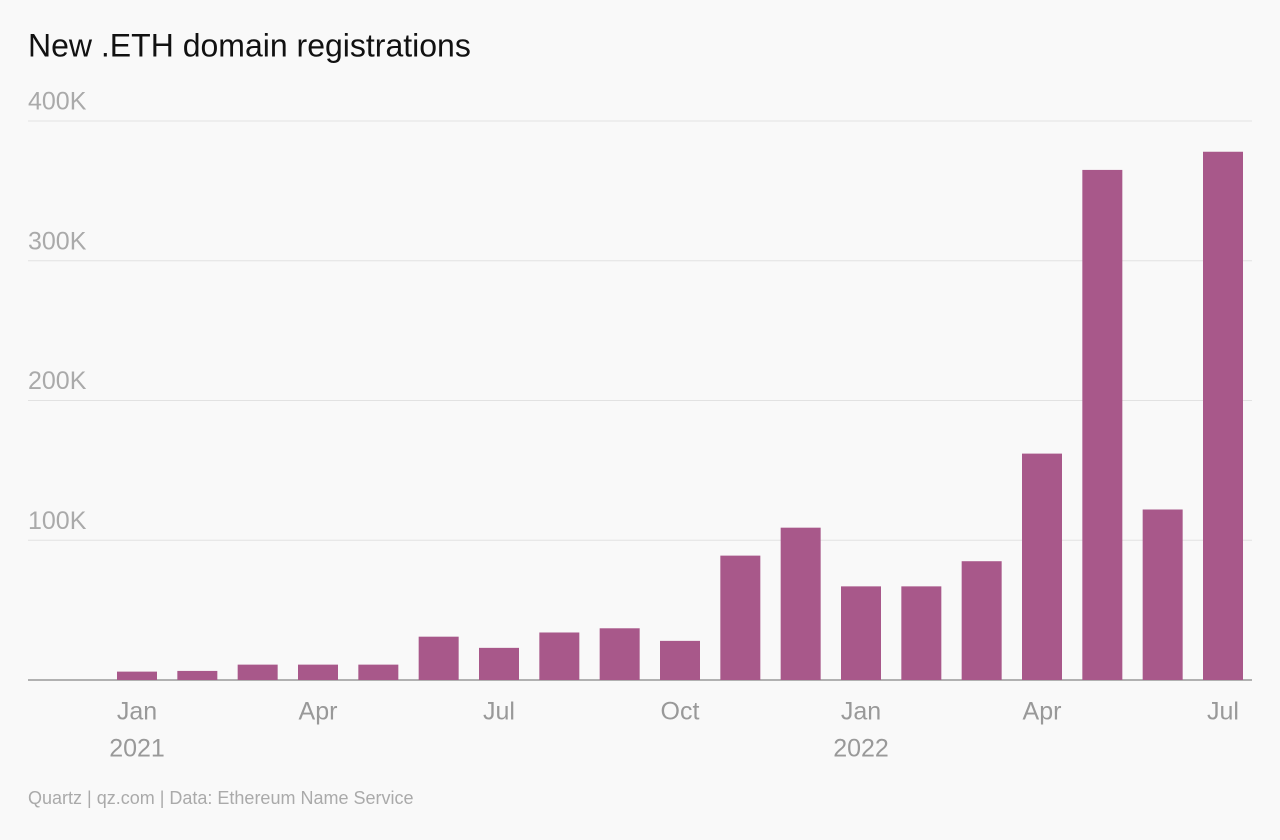 The height and width of the screenshot is (840, 1280). What do you see at coordinates (57, 241) in the screenshot?
I see `y-tick-label: 300K` at bounding box center [57, 241].